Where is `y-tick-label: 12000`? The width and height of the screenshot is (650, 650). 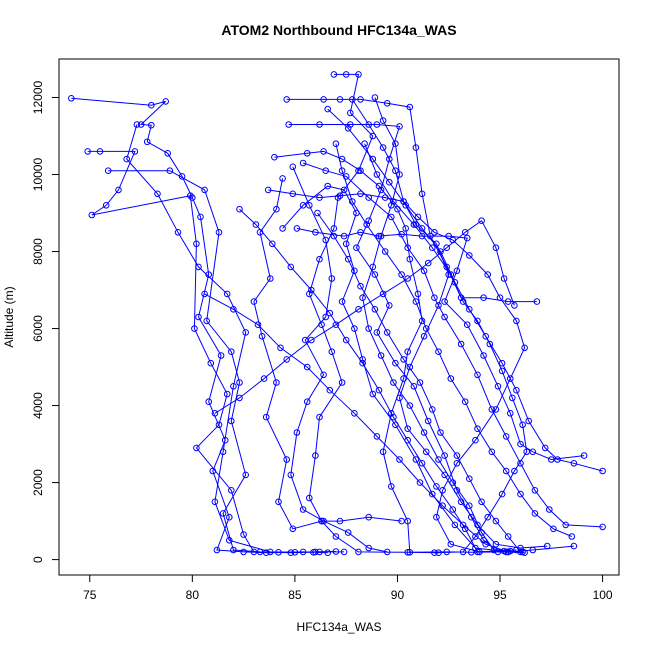 y-tick-label: 12000 is located at coordinates (38, 97).